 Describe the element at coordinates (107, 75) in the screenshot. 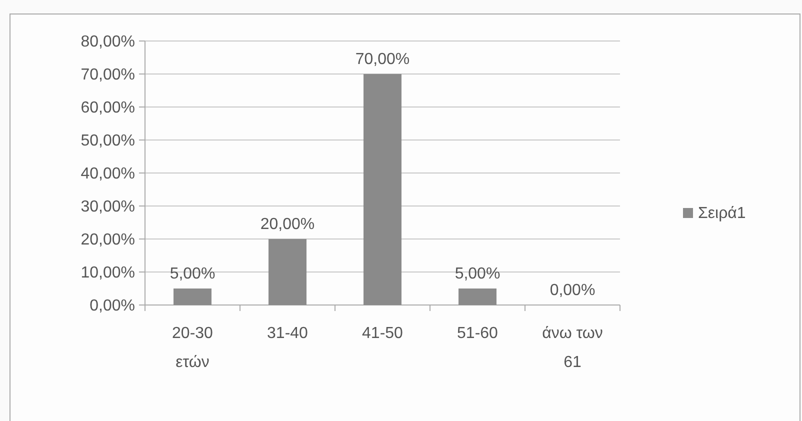

I see `y-tick-label: 70,00%` at that location.